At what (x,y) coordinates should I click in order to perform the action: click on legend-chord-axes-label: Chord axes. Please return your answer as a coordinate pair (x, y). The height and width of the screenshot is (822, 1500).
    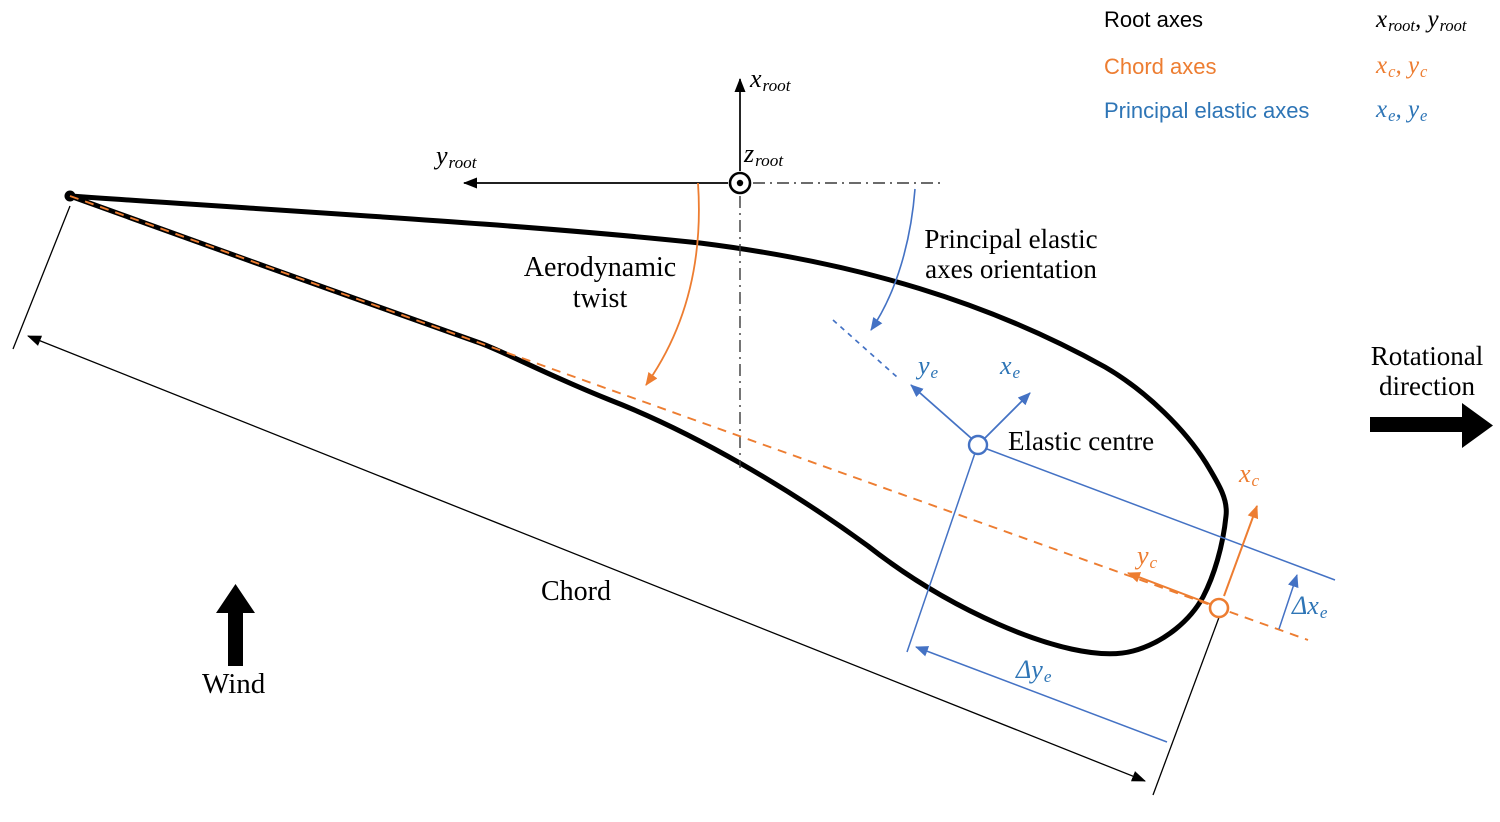
    Looking at the image, I should click on (1160, 66).